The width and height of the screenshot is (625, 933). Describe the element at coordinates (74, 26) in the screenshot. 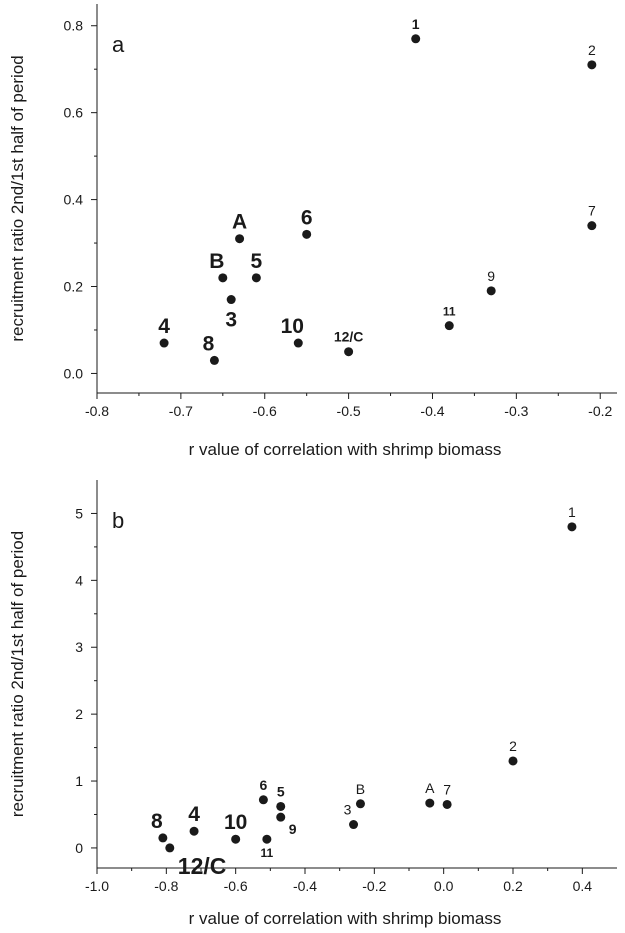

I see `y-tick-label: 0.8` at that location.